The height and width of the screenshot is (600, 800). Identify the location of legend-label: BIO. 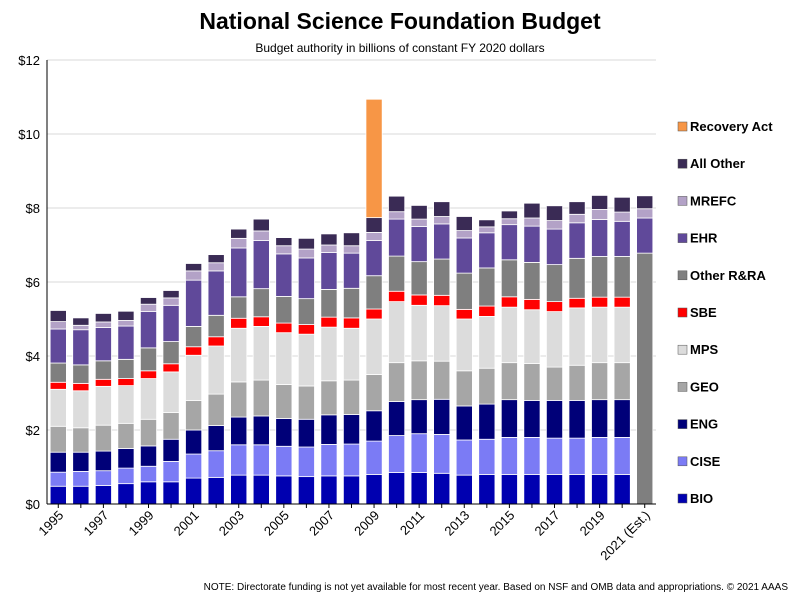
(701, 498).